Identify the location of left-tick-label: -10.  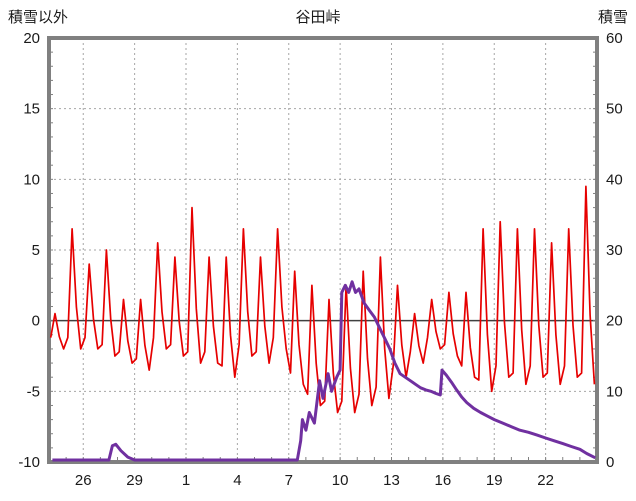
(29, 462).